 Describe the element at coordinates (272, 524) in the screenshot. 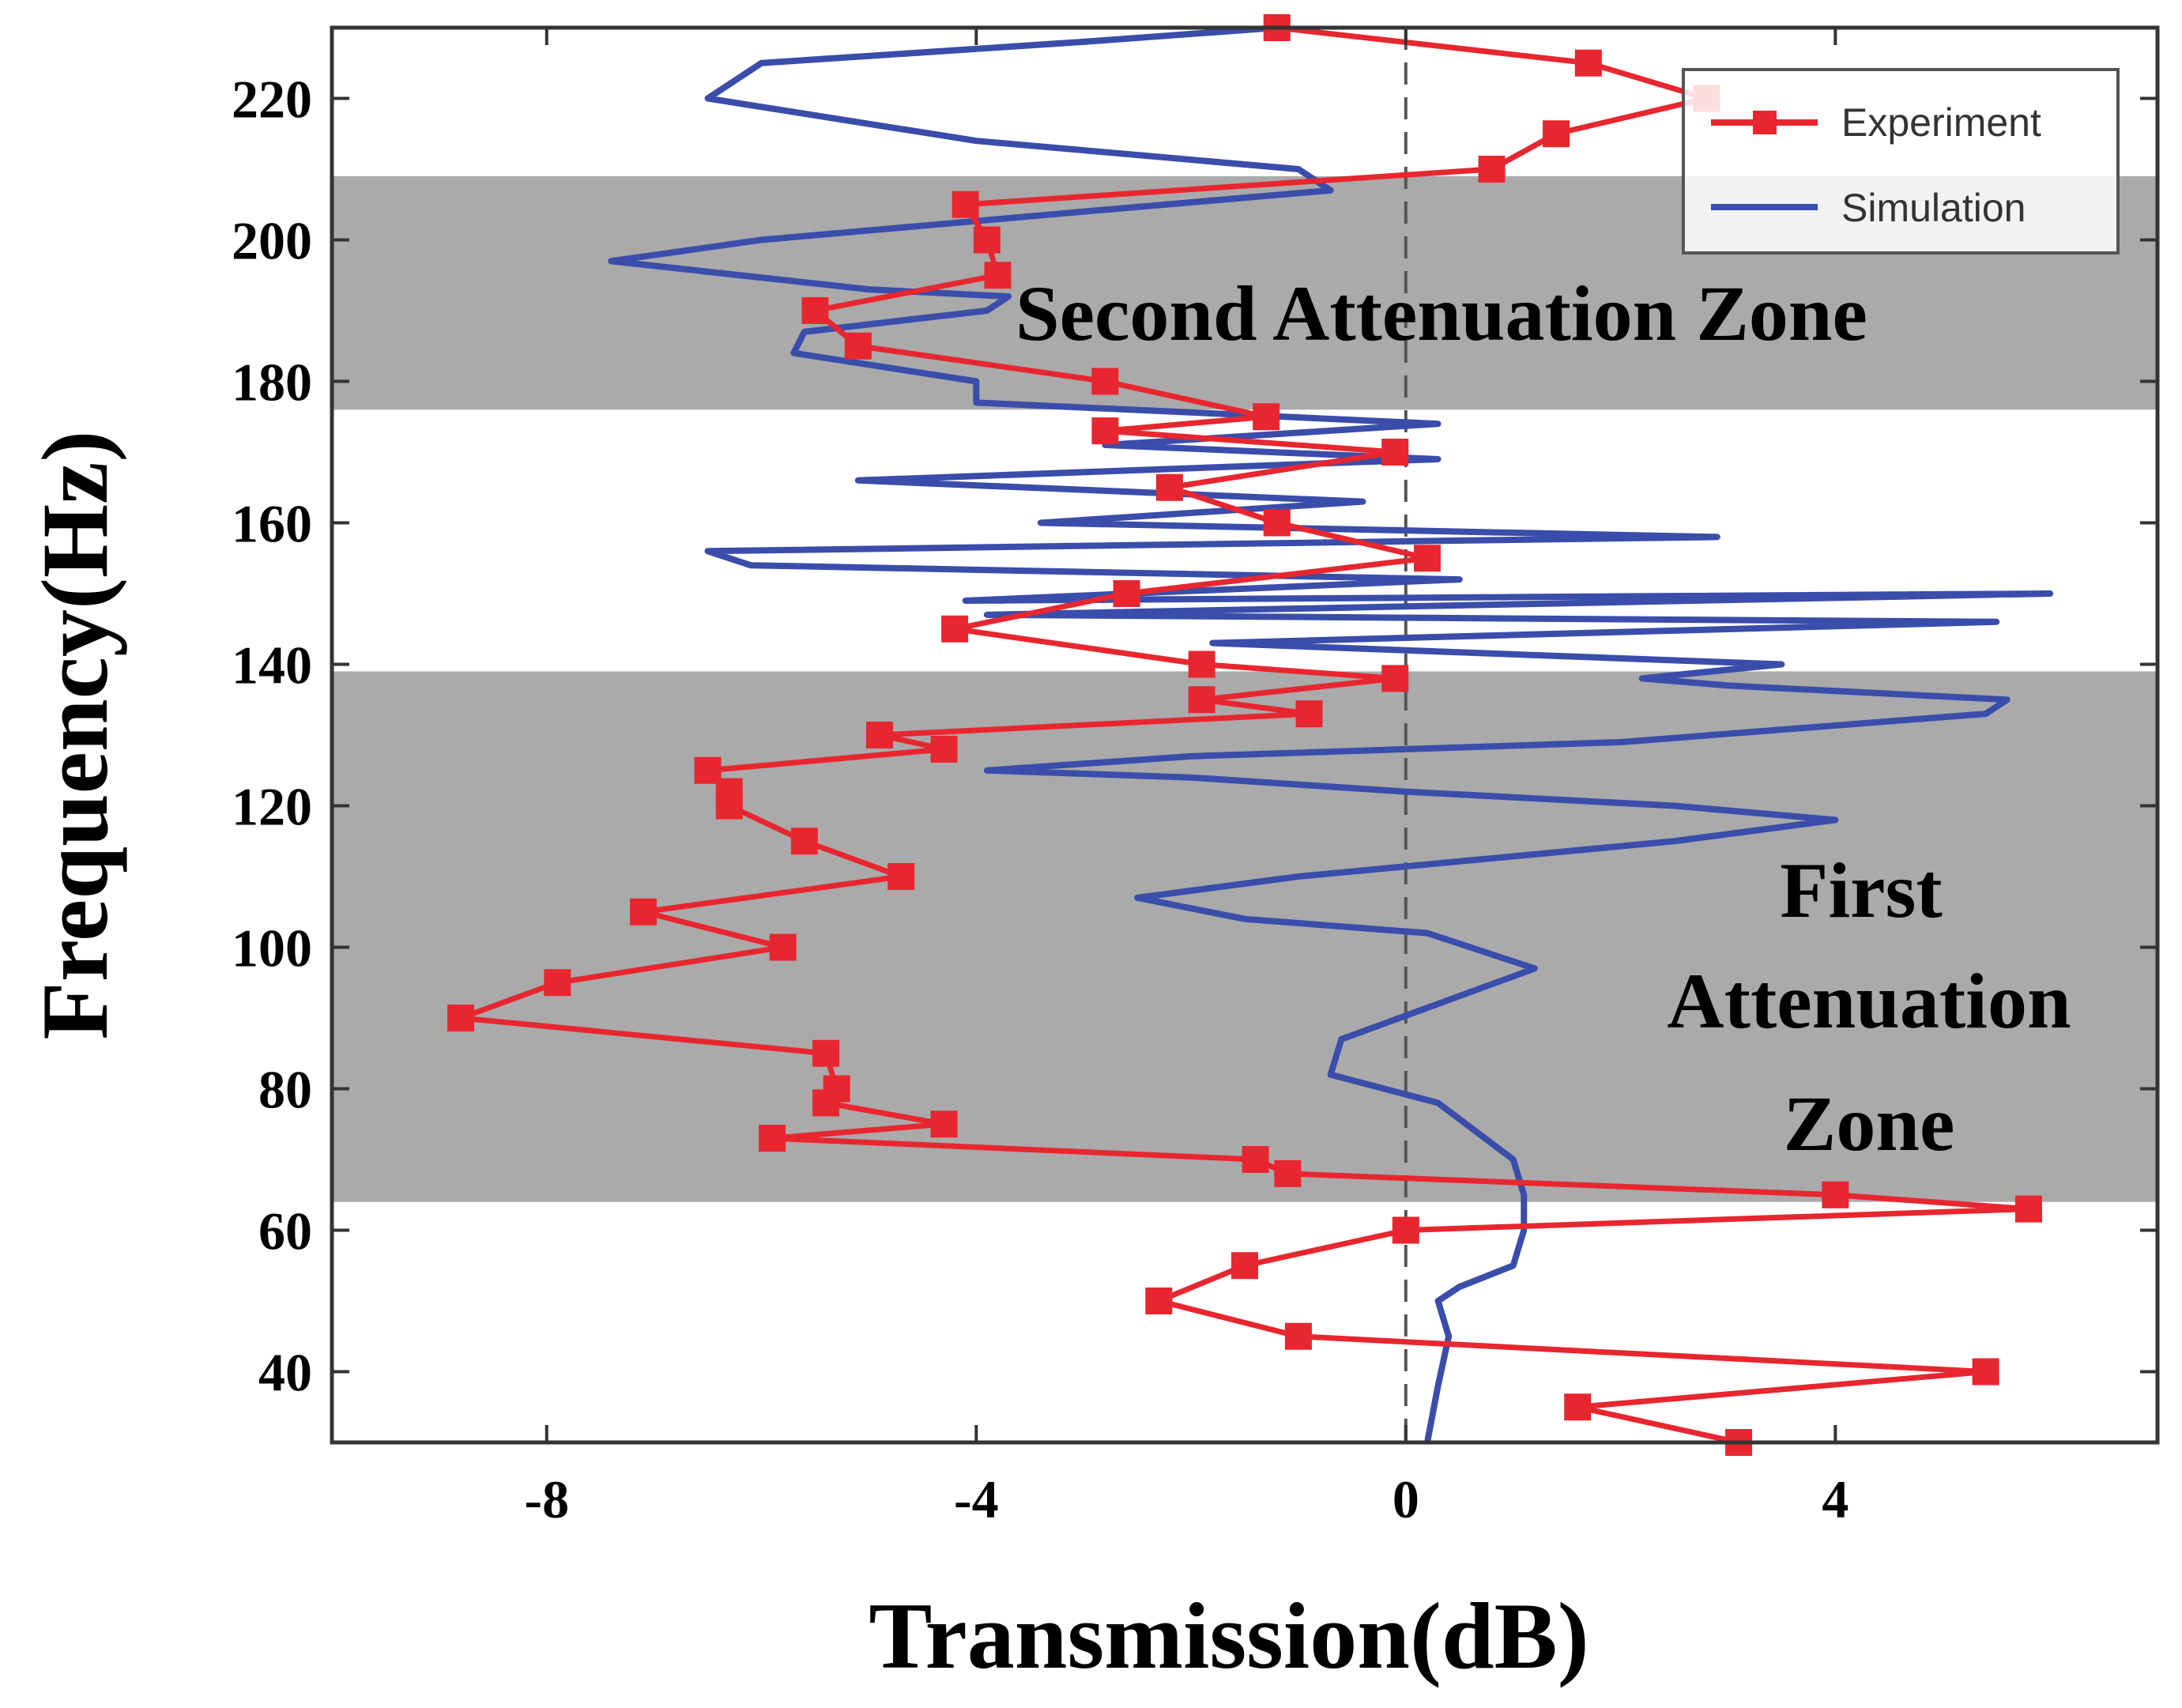

I see `y-tick-label: 160` at that location.